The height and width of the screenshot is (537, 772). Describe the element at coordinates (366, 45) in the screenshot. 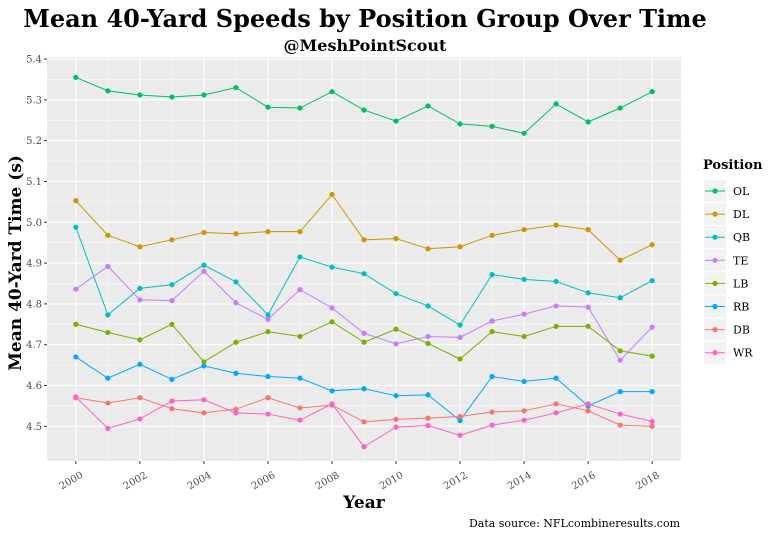

I see `chart-subtitle: @MeshPointScout` at that location.